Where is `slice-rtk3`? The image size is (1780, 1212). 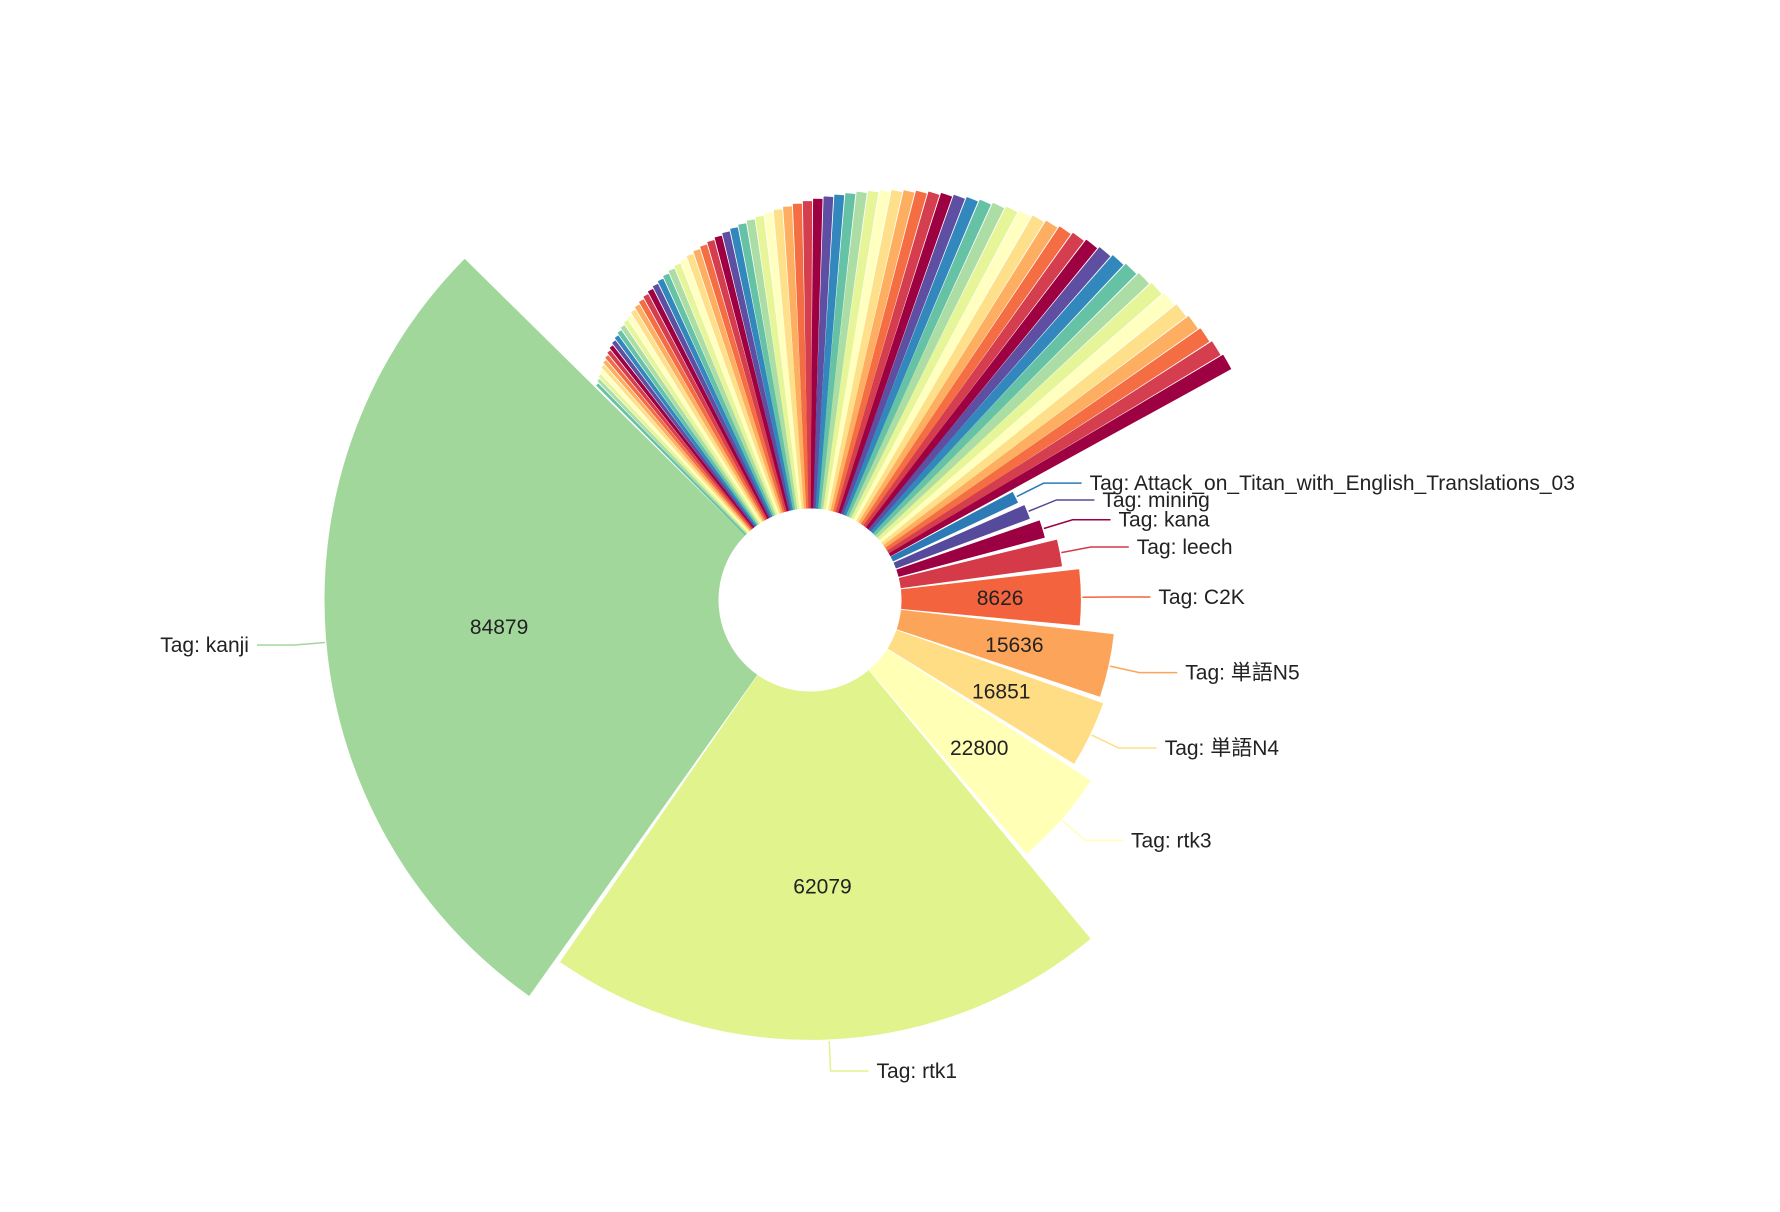
slice-rtk3 is located at coordinates (980, 751).